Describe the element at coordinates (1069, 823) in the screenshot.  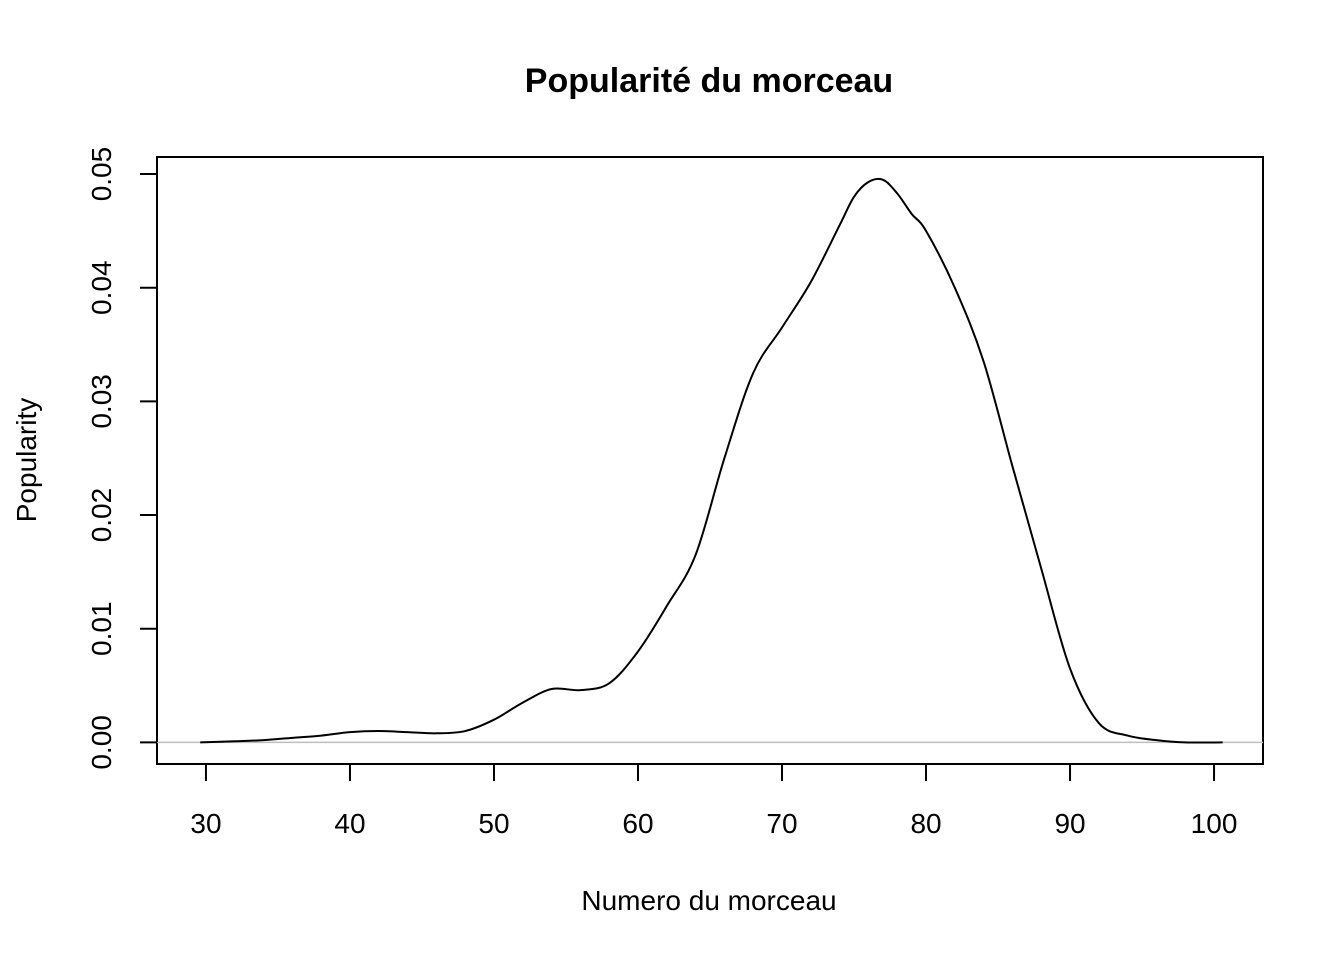
I see `x-tick-label: 90` at that location.